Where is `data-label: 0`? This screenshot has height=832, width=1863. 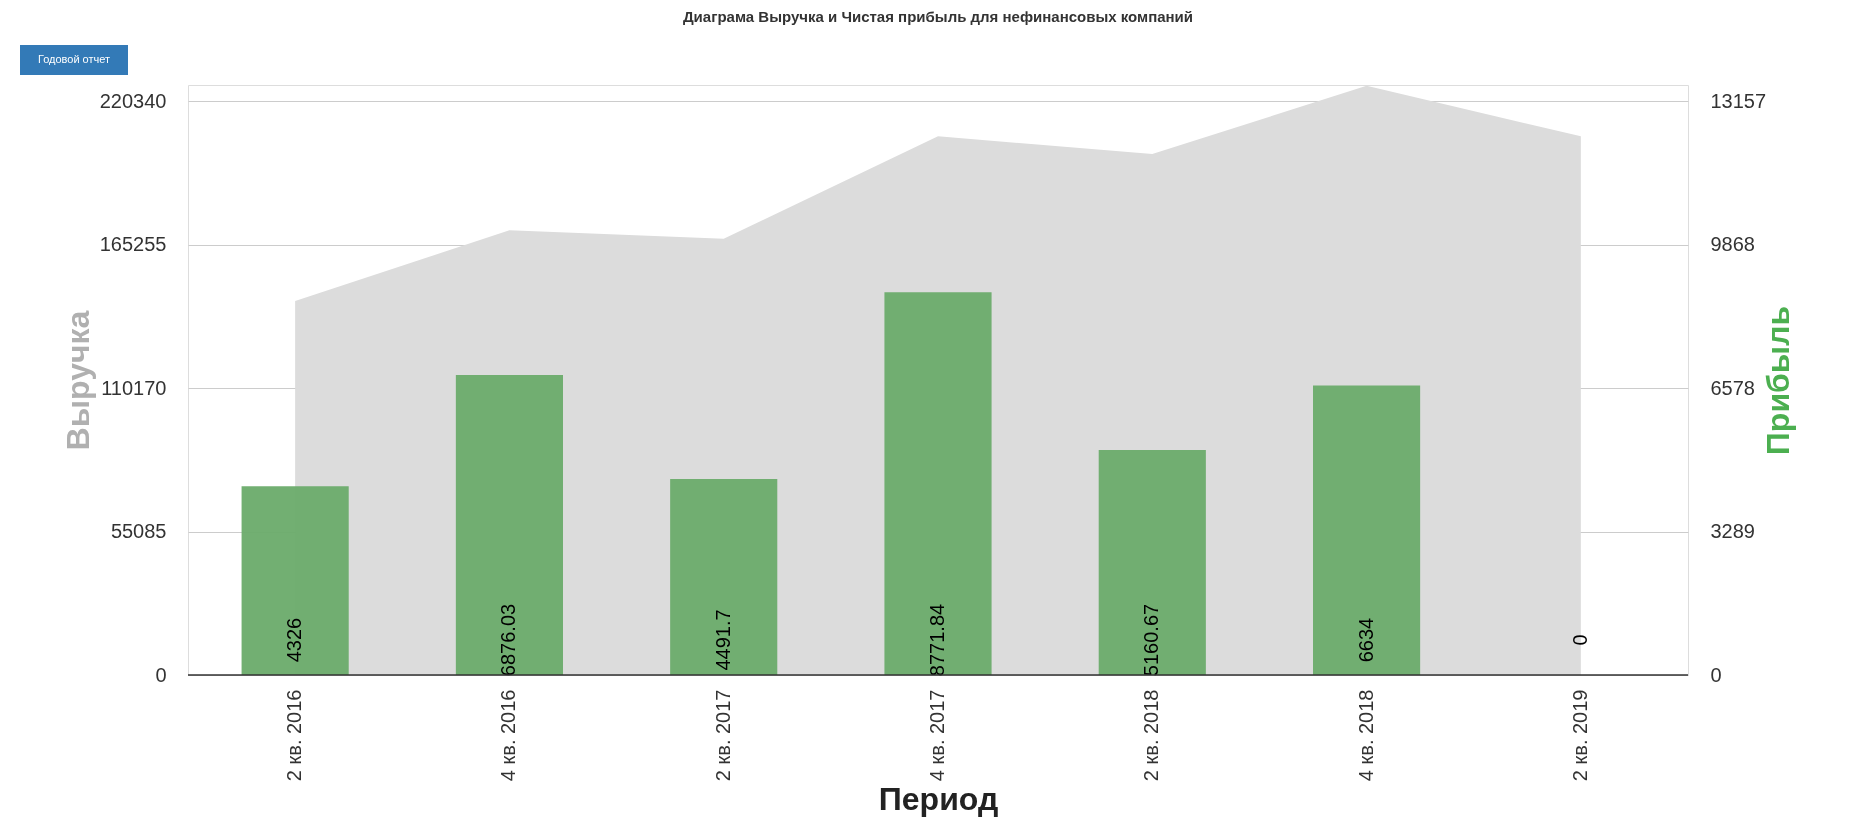
data-label: 0 is located at coordinates (1579, 640).